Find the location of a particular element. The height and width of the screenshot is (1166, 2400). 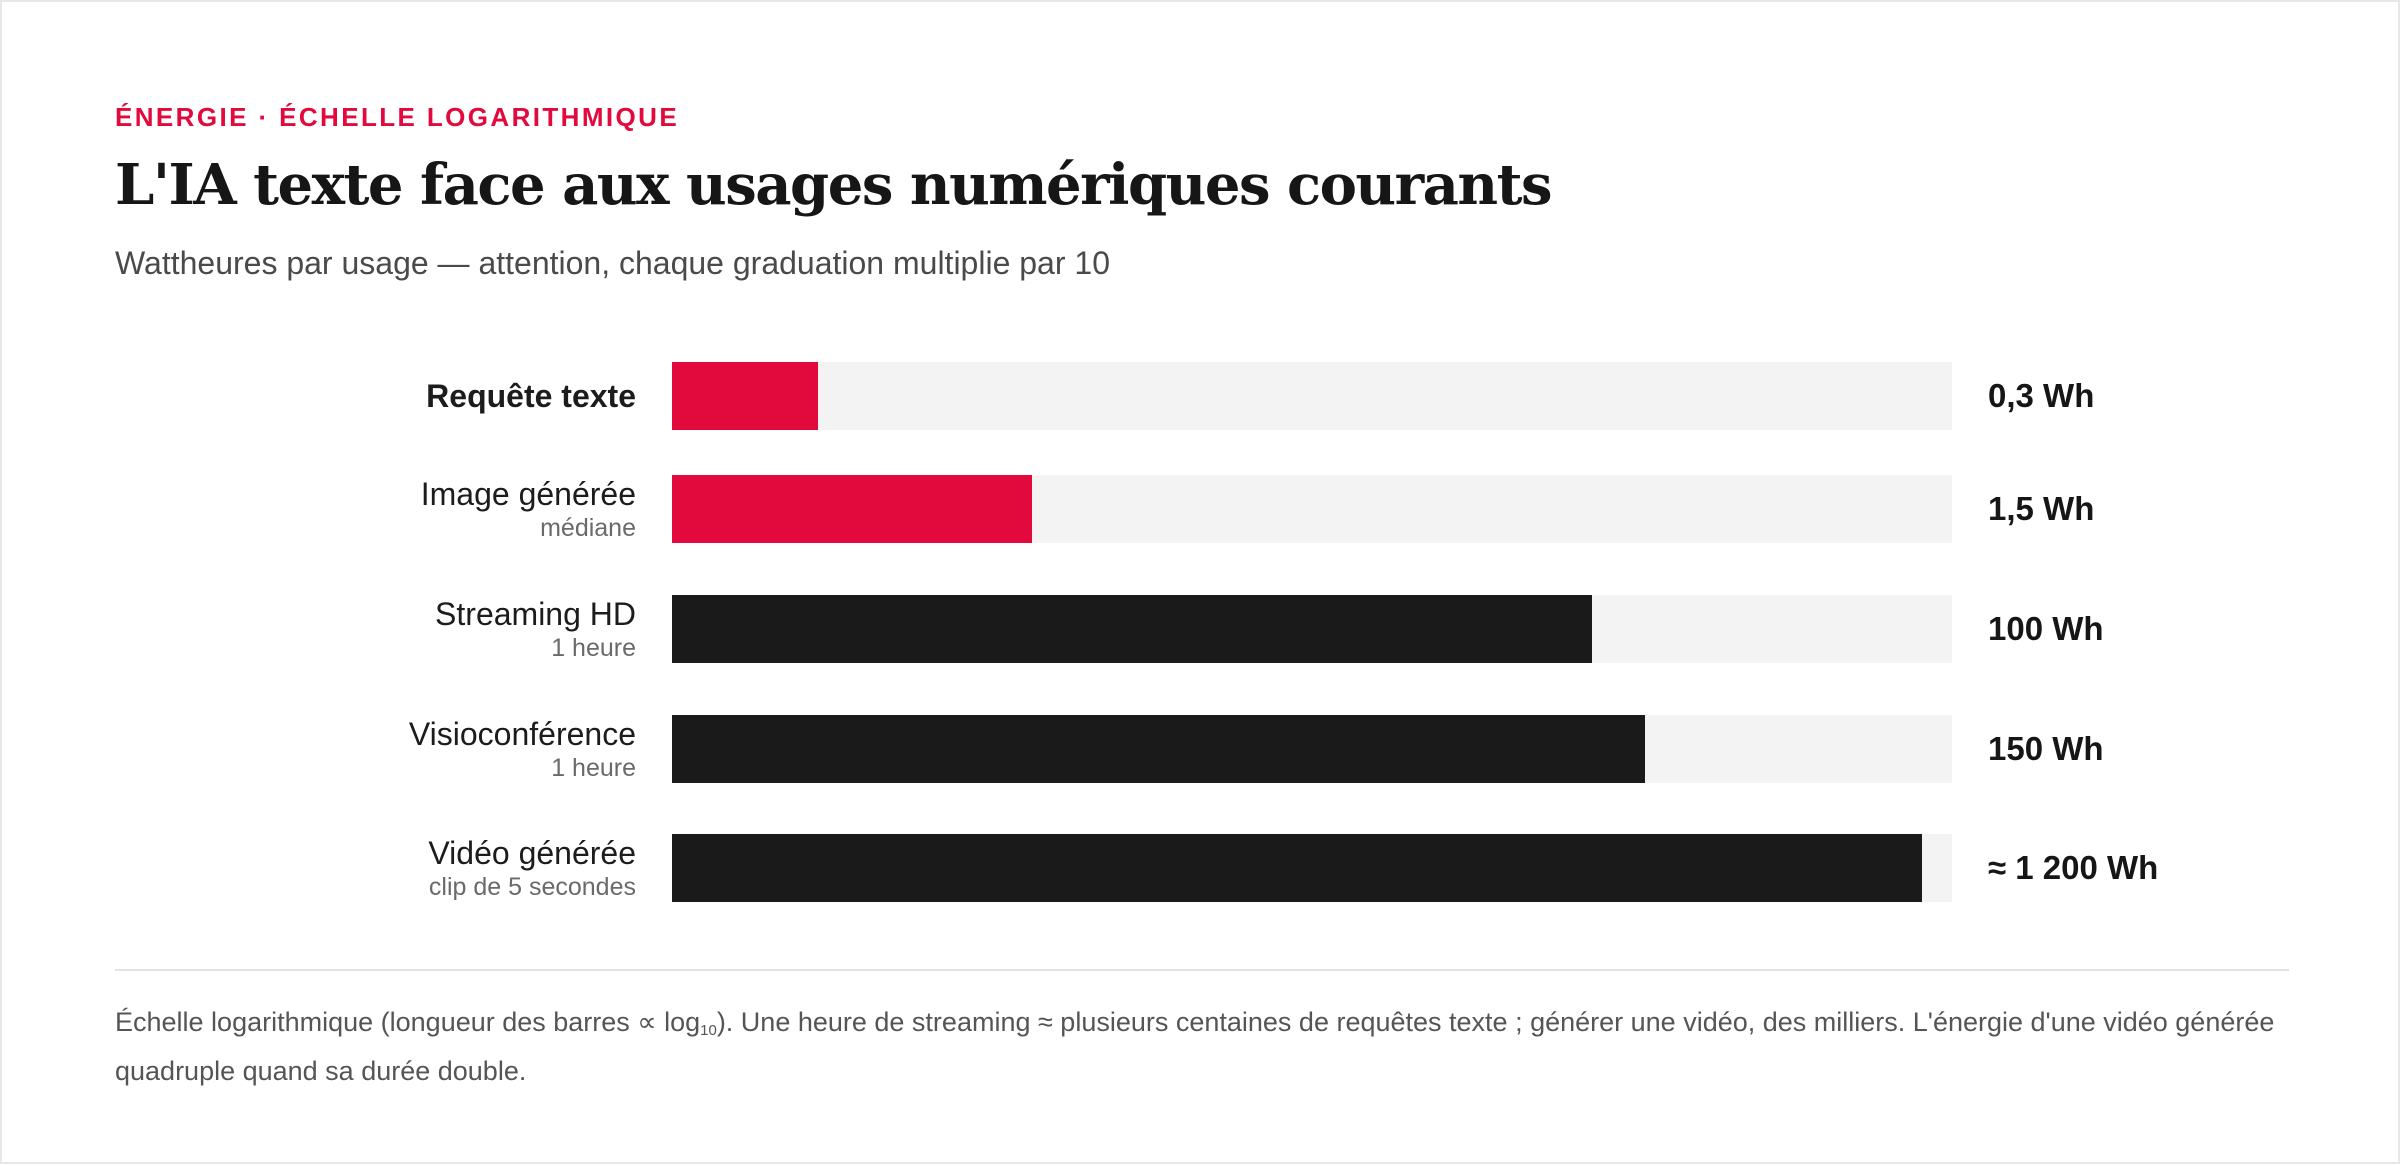

row-label-group: Image générée médiane is located at coordinates (528, 509).